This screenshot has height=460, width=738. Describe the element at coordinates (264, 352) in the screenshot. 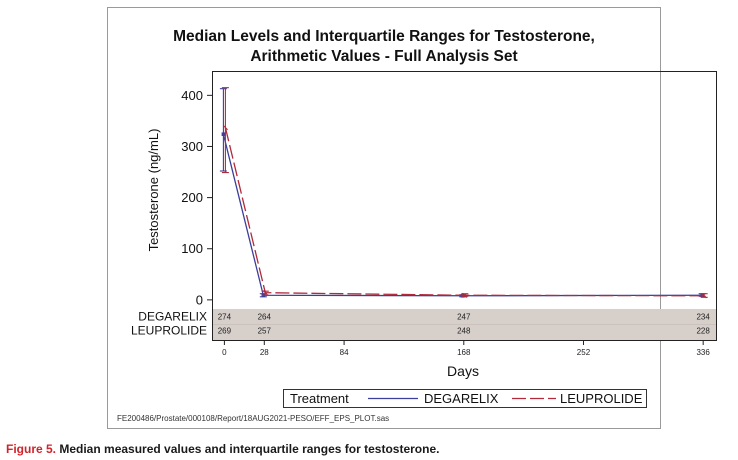

I see `x-tick-label-28: 28` at that location.